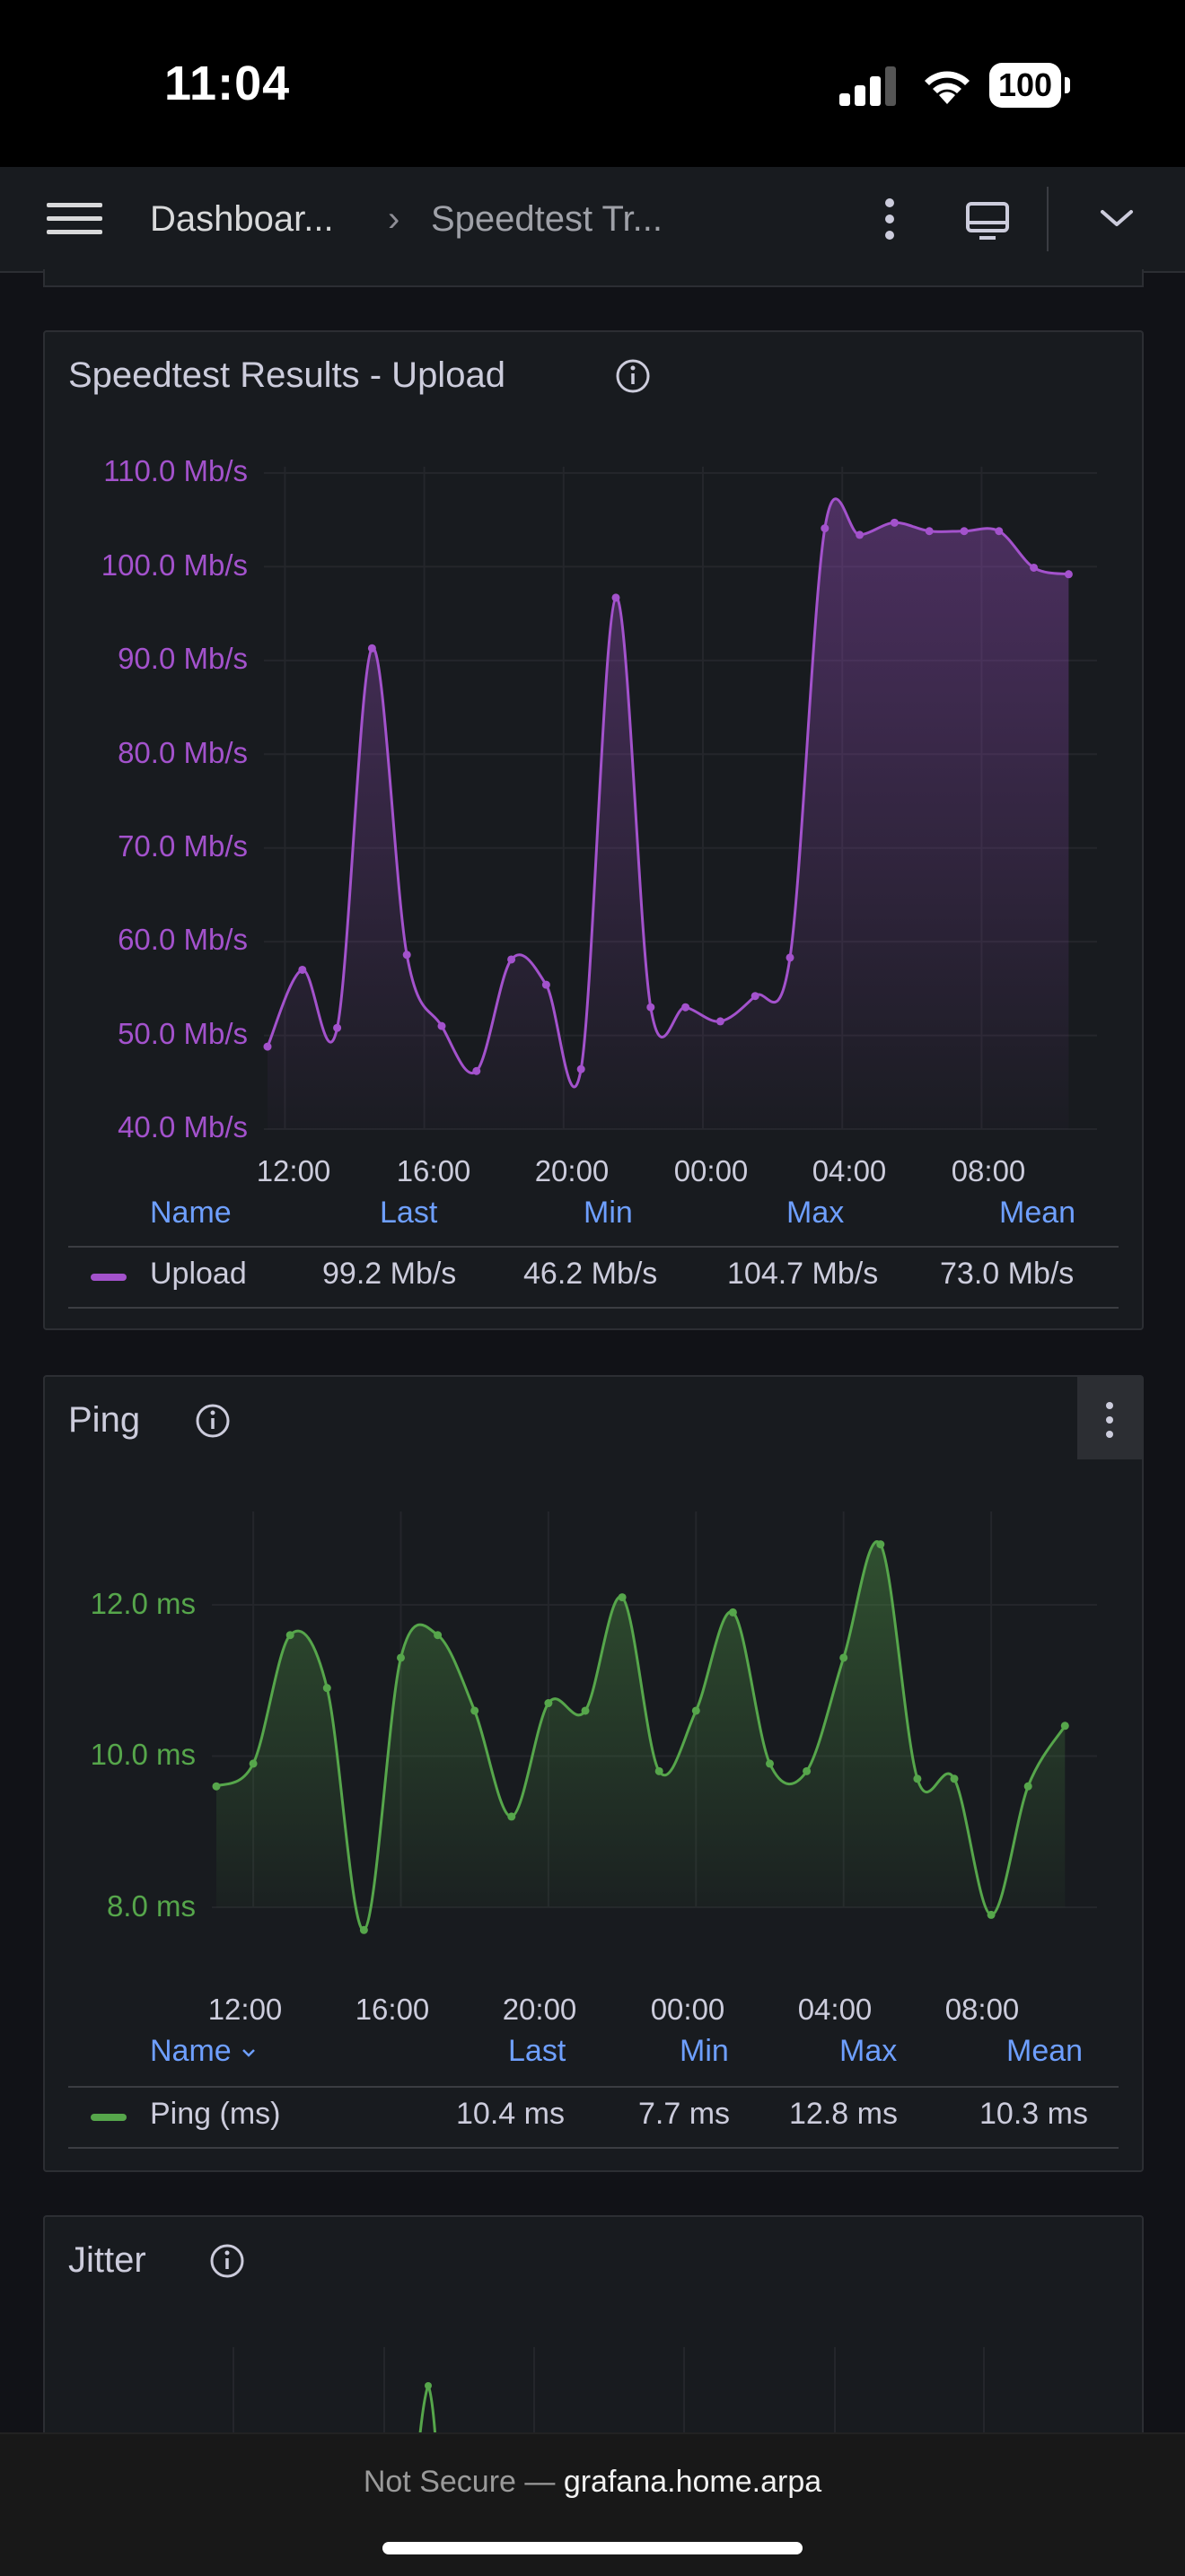 The image size is (1185, 2576). Describe the element at coordinates (843, 2114) in the screenshot. I see `legend-value-max: 12.8 ms` at that location.